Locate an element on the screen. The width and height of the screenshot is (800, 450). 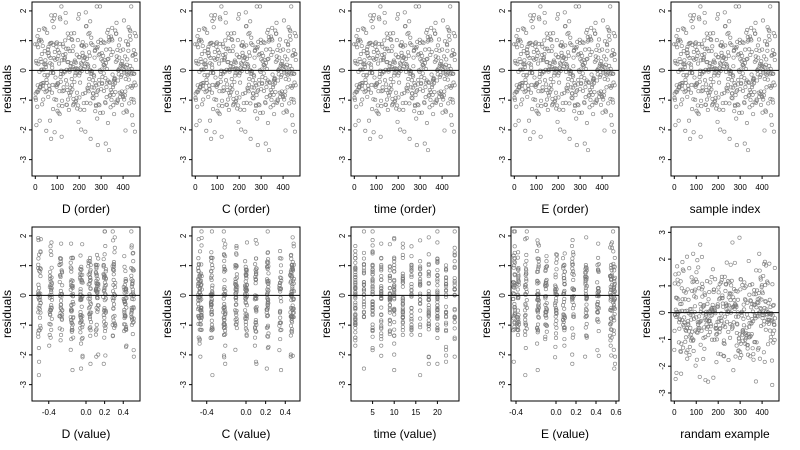
y-tick-label: 1 is located at coordinates (183, 265).